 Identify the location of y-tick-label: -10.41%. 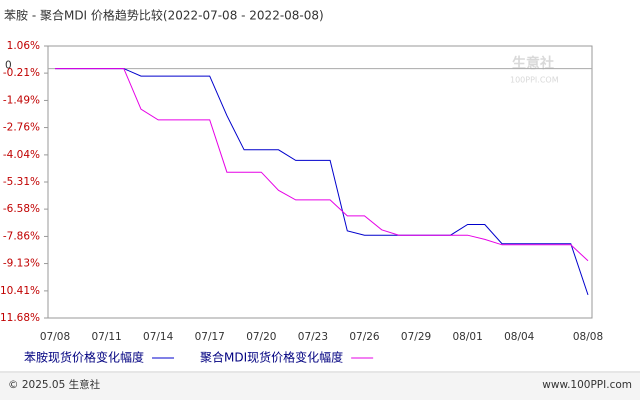
(20, 291).